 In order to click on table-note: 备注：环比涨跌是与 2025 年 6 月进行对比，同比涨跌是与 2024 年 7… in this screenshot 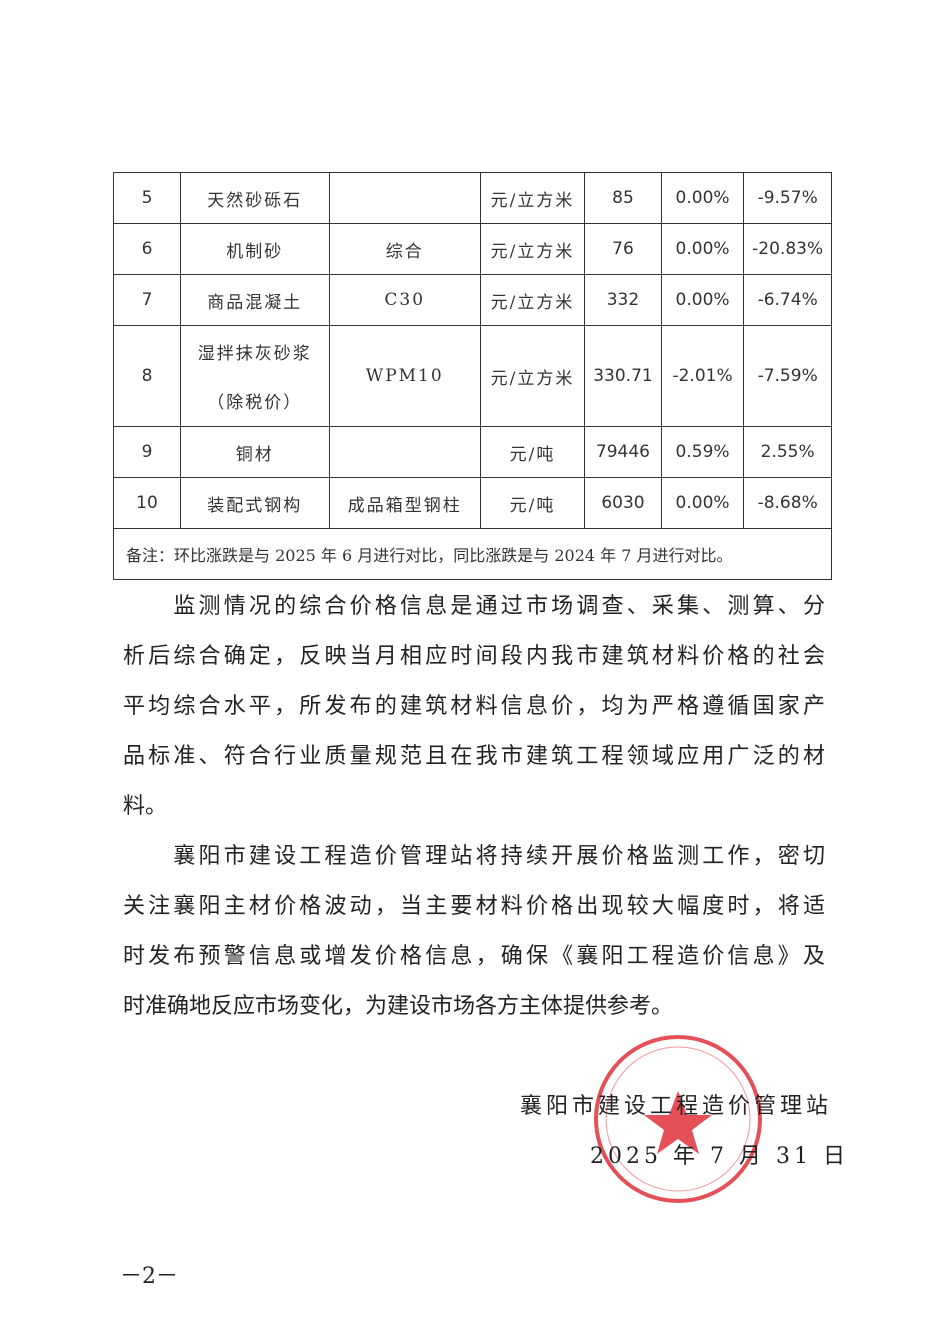, I will do `click(472, 554)`.